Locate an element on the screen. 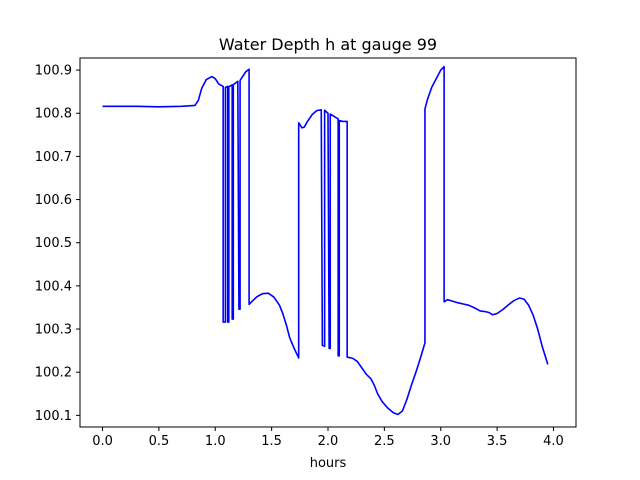 This screenshot has height=480, width=640. y-tick-label: 100.6 is located at coordinates (53, 200).